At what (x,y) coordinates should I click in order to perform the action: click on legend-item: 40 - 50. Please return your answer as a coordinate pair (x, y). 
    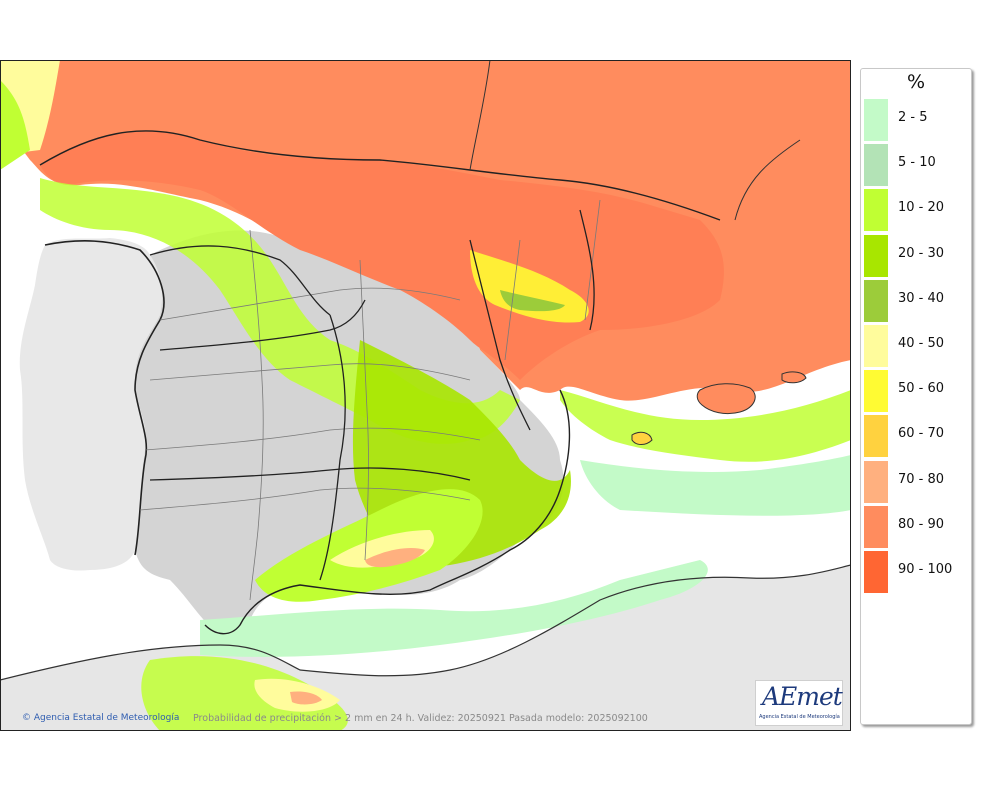
    Looking at the image, I should click on (916, 344).